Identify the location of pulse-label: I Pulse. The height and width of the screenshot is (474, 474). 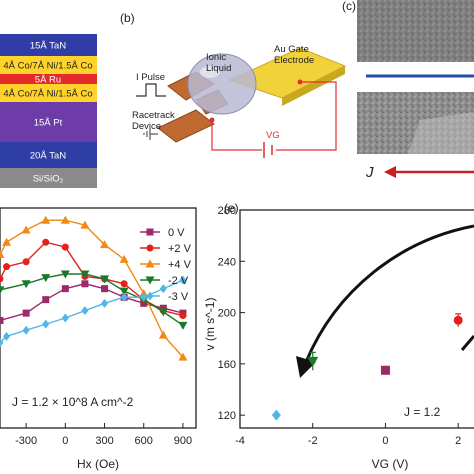
(150, 77).